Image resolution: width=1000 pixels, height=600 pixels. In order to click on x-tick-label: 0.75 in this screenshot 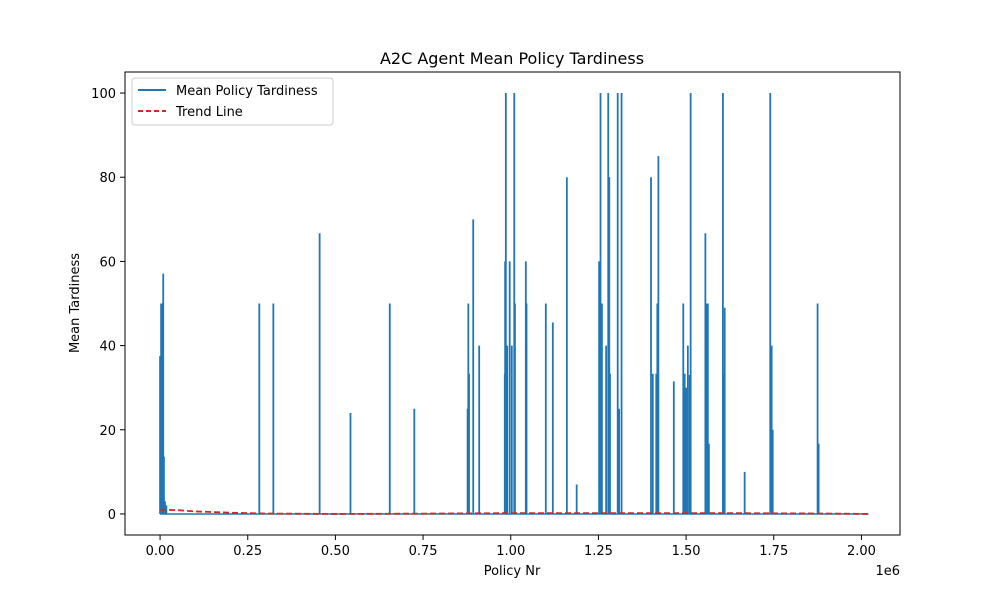, I will do `click(423, 551)`.